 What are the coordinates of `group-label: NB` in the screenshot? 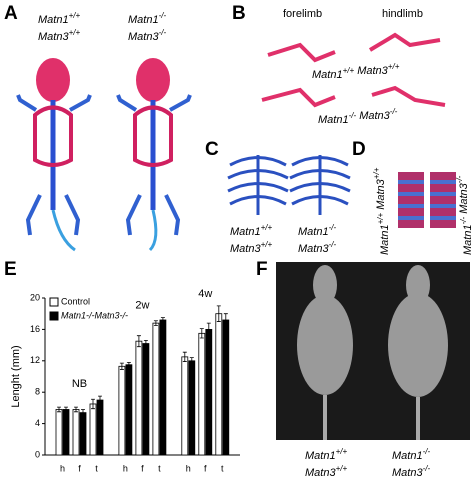 It's located at (79, 384).